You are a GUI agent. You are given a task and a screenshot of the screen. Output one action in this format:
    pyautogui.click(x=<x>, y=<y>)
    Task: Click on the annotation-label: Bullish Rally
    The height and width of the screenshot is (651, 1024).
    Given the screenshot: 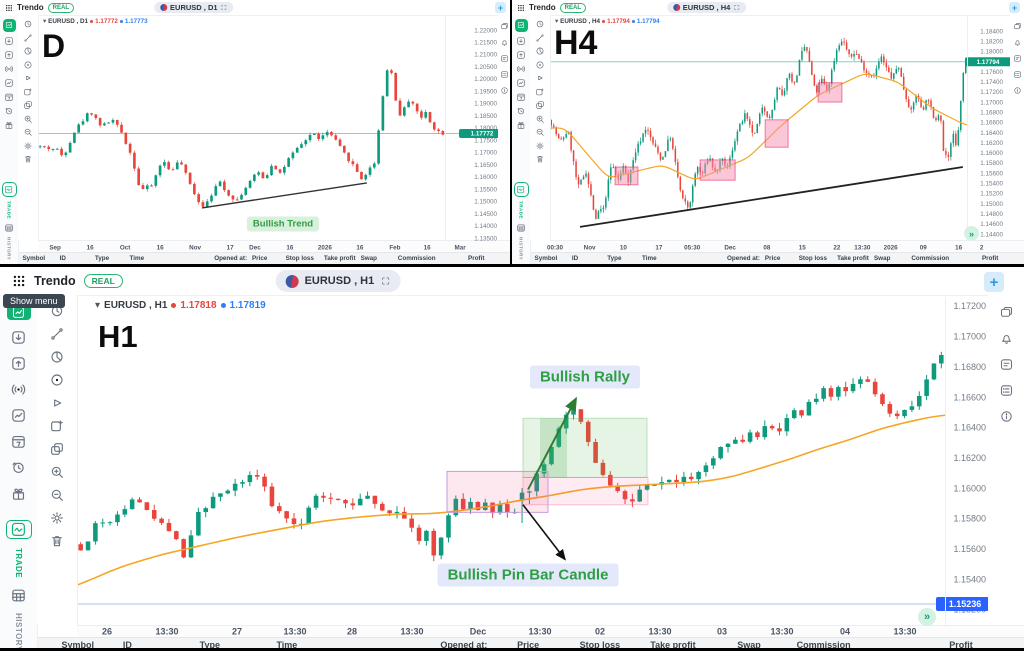 What is the action you would take?
    pyautogui.click(x=584, y=377)
    